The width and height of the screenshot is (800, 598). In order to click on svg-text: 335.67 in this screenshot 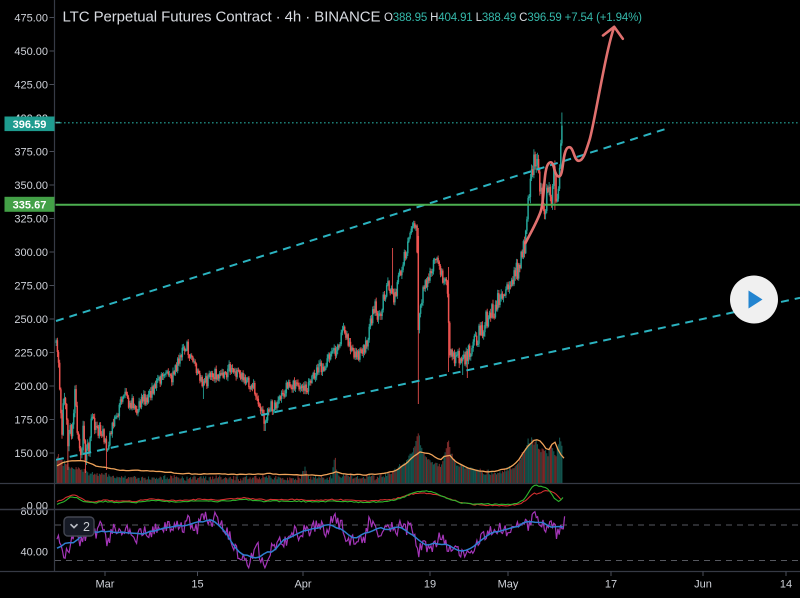, I will do `click(30, 205)`.